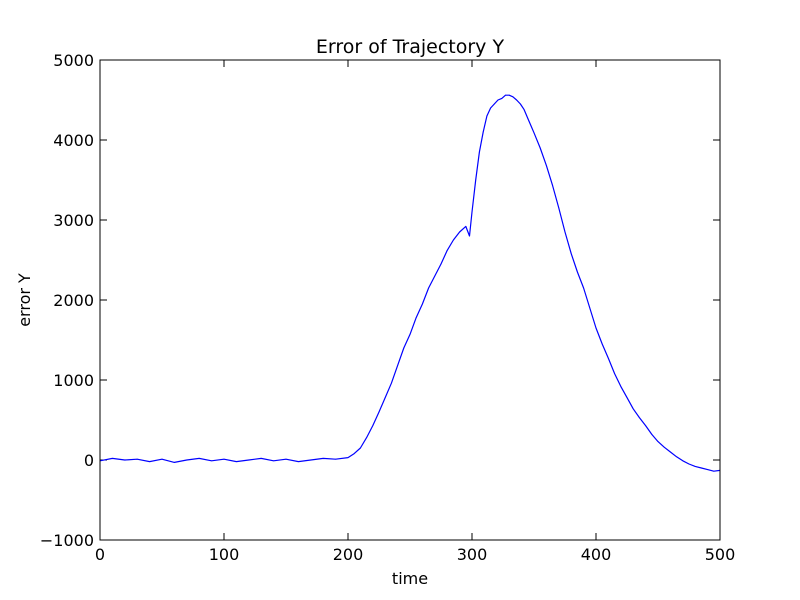  What do you see at coordinates (73, 380) in the screenshot?
I see `y-tick-label: 1000` at bounding box center [73, 380].